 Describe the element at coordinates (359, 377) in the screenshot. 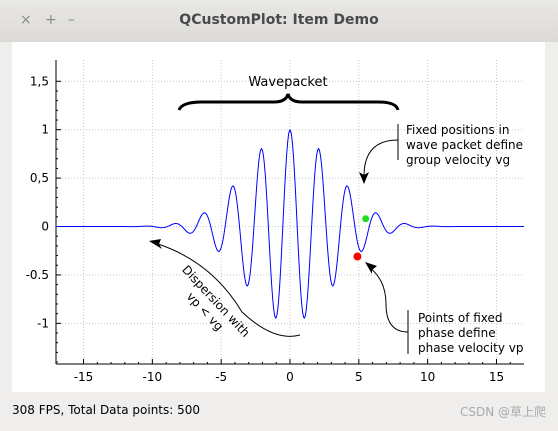

I see `x-tick-label: 5` at that location.